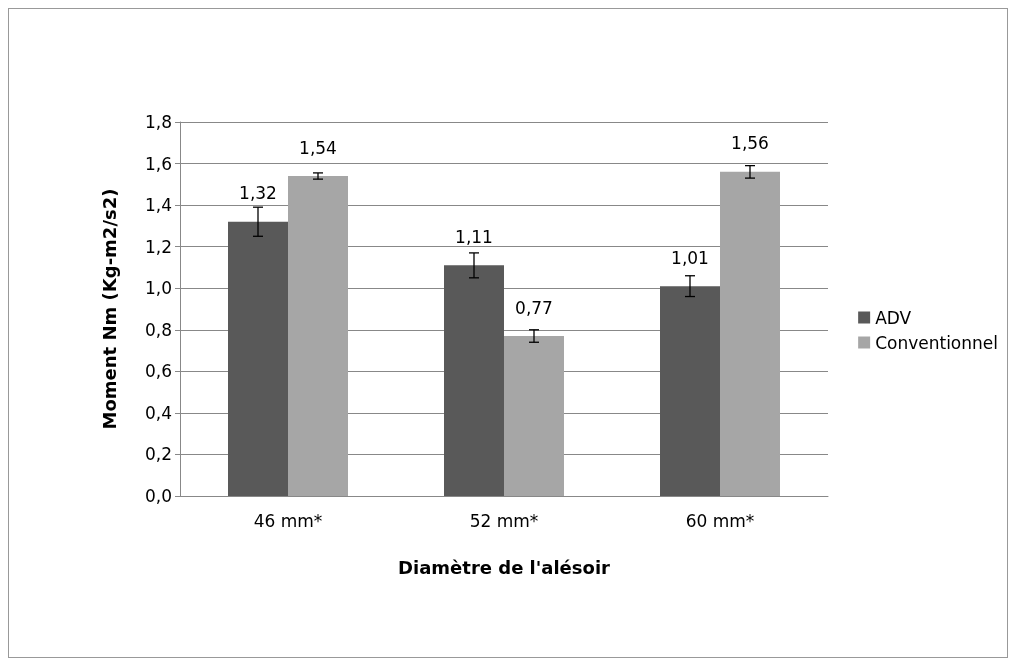  I want to click on y-tick-label: 0,4, so click(158, 412).